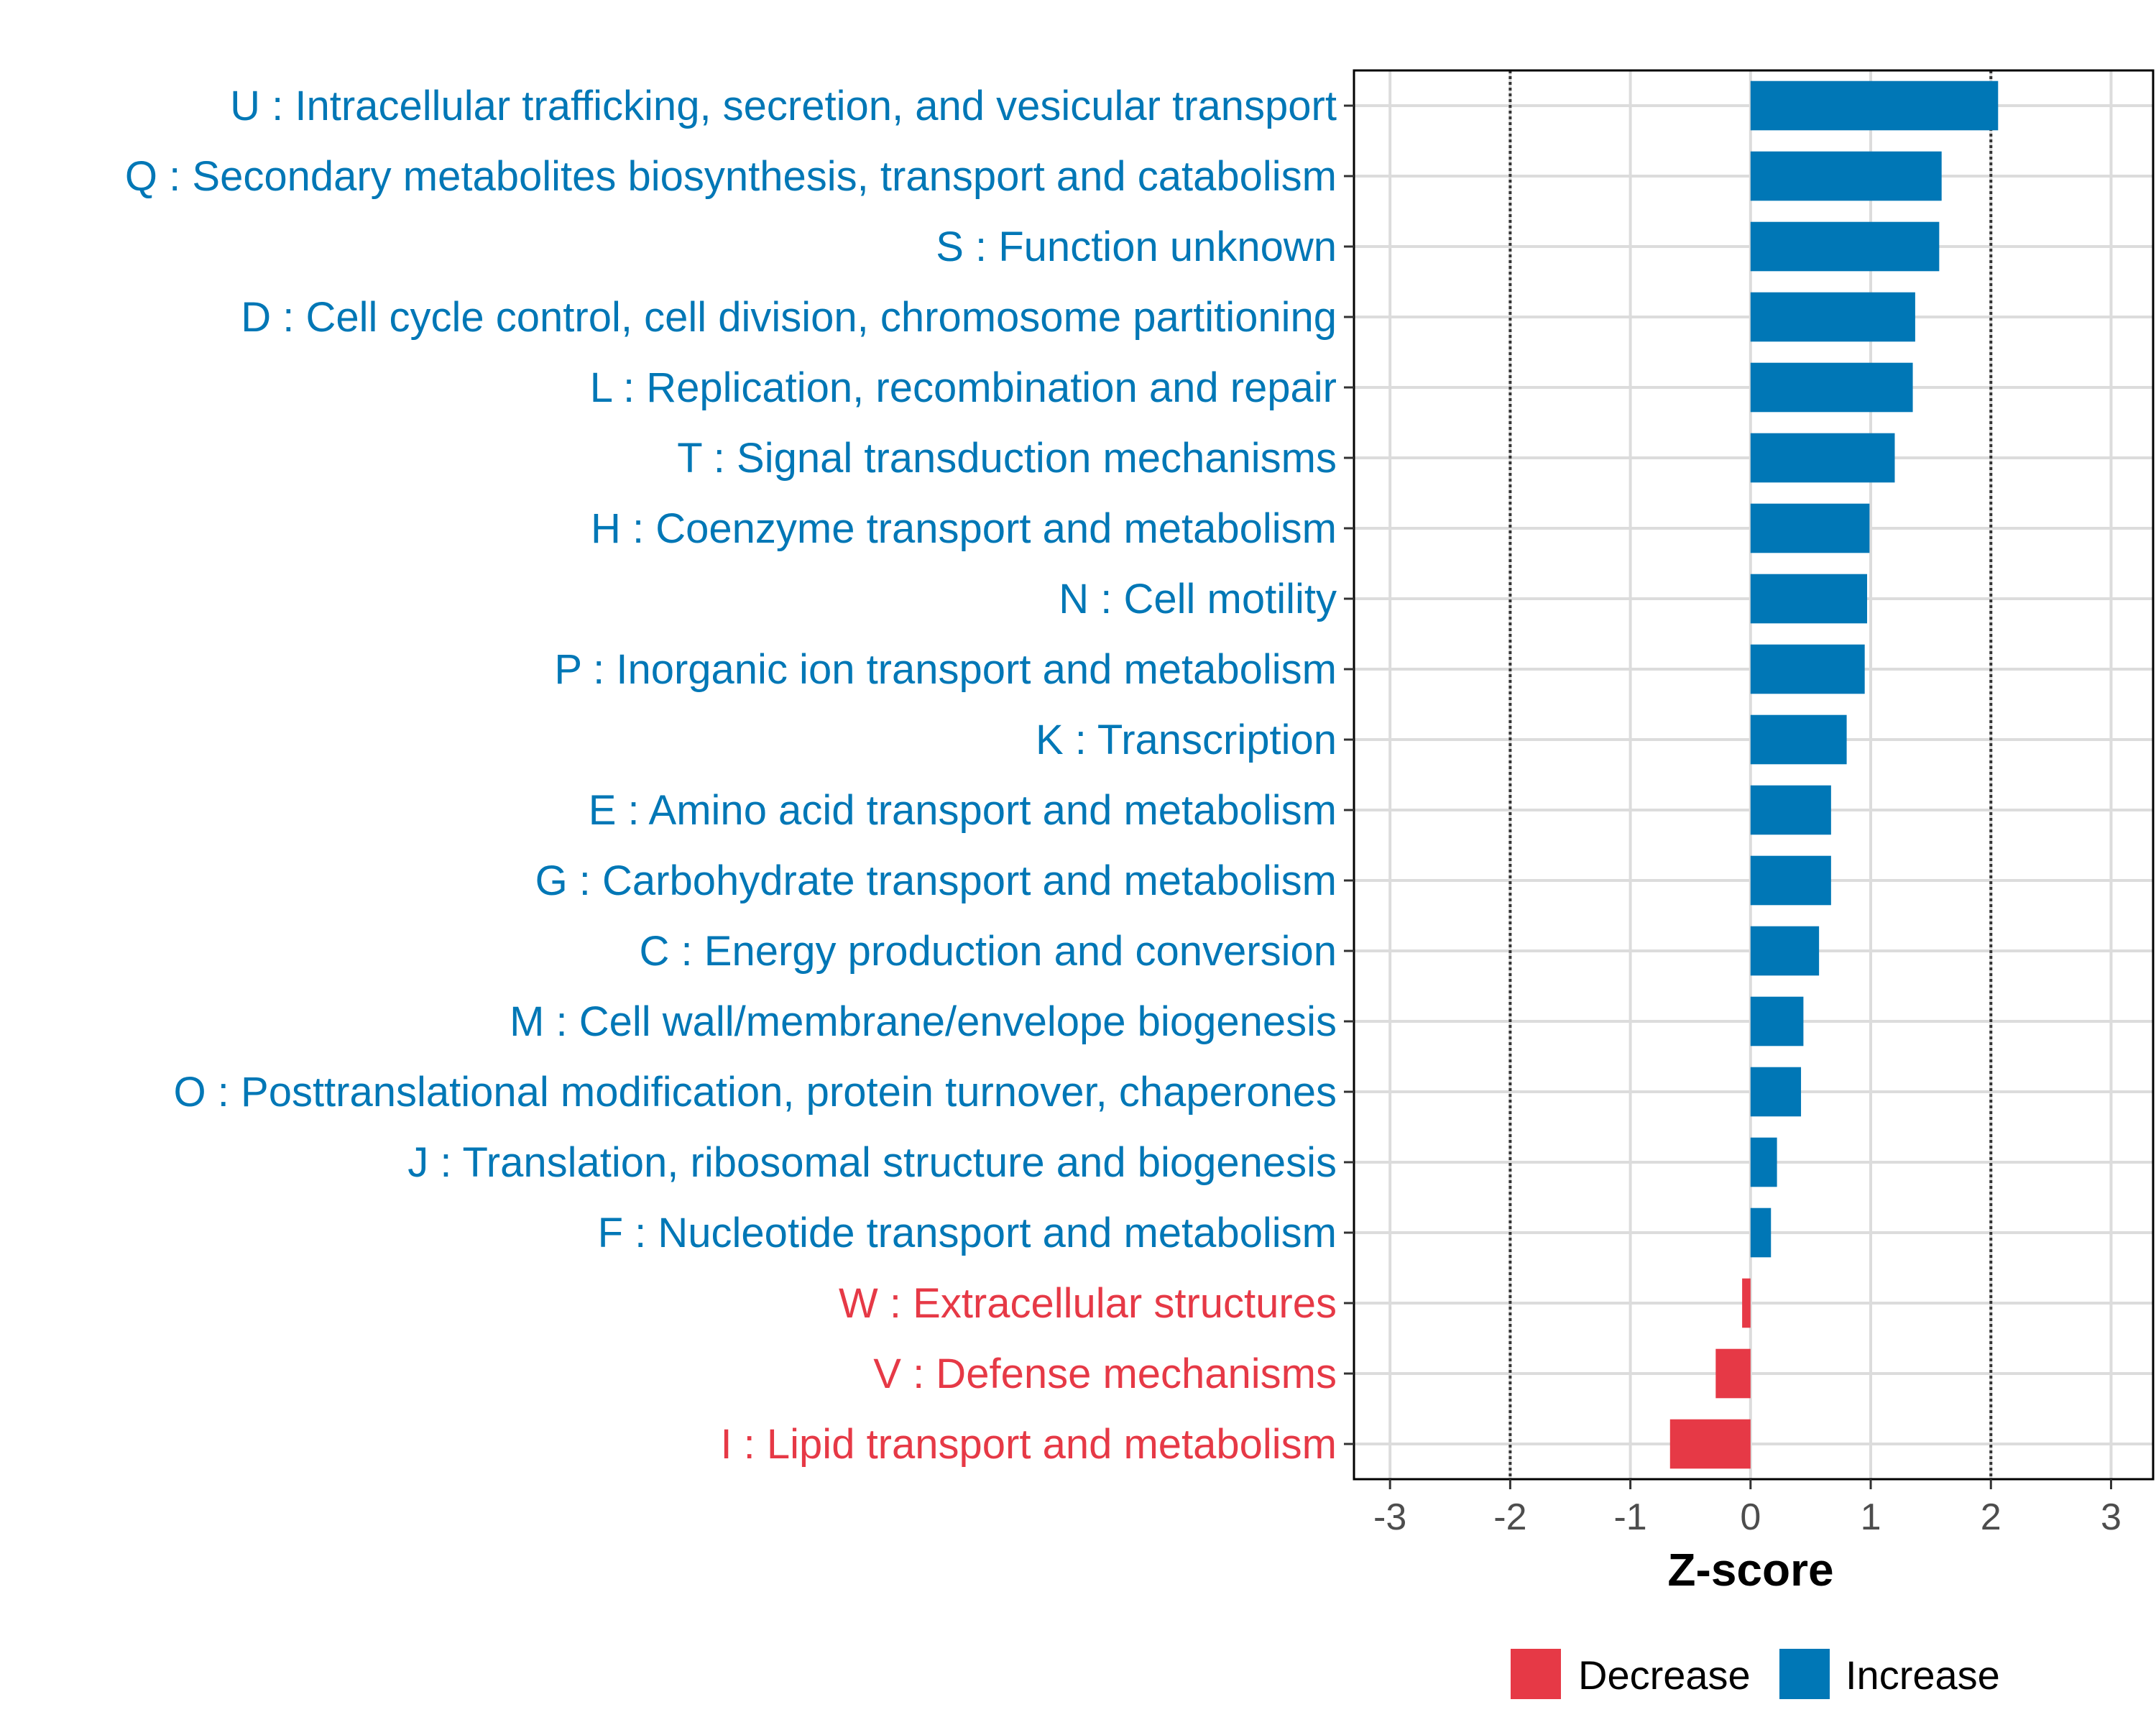 The height and width of the screenshot is (1725, 2156). I want to click on category-label: T : Signal transduction mechanisms, so click(1007, 458).